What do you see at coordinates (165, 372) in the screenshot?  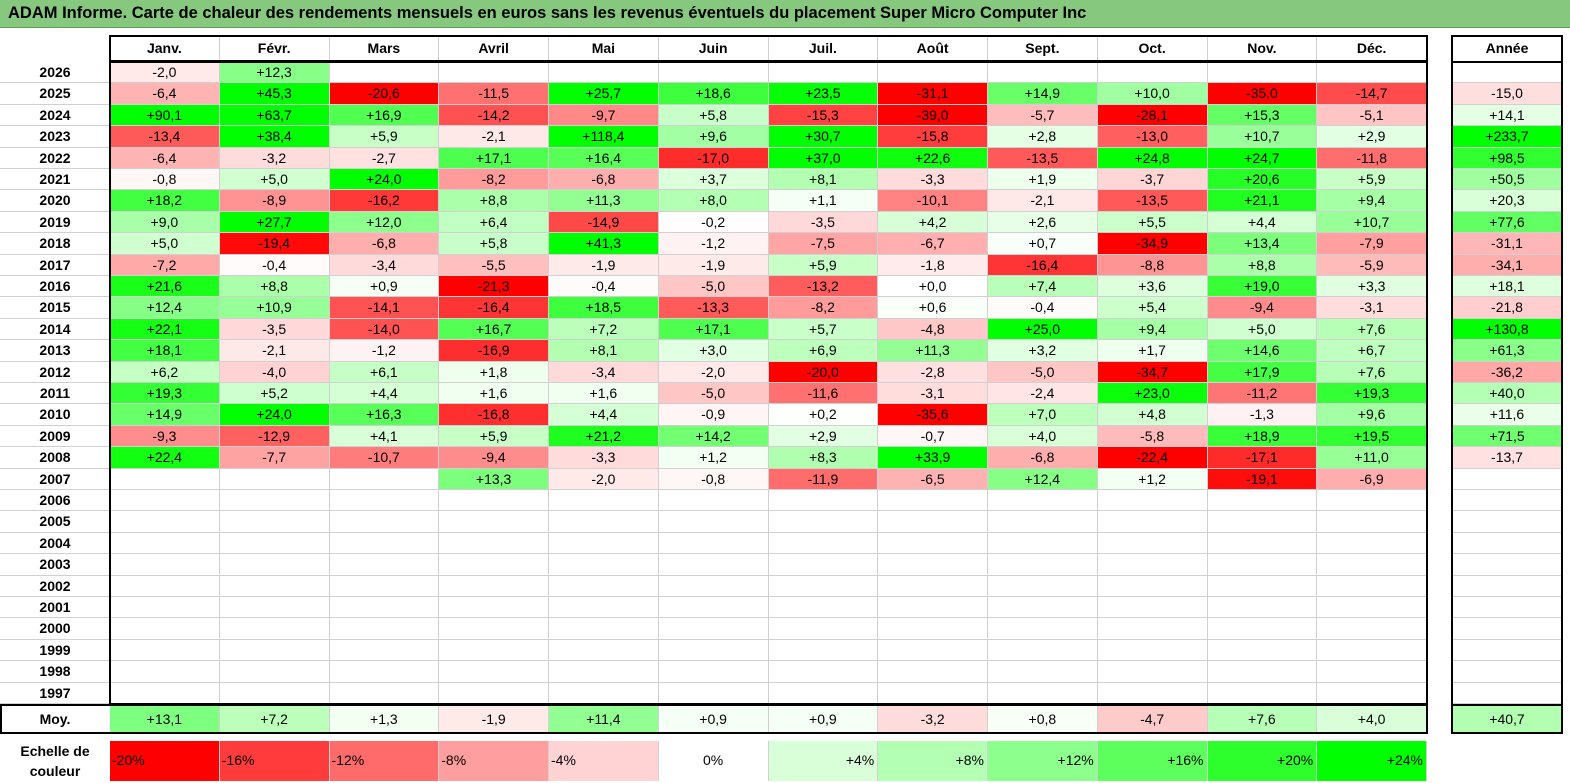 I see `heatmap-cell: +6,2` at bounding box center [165, 372].